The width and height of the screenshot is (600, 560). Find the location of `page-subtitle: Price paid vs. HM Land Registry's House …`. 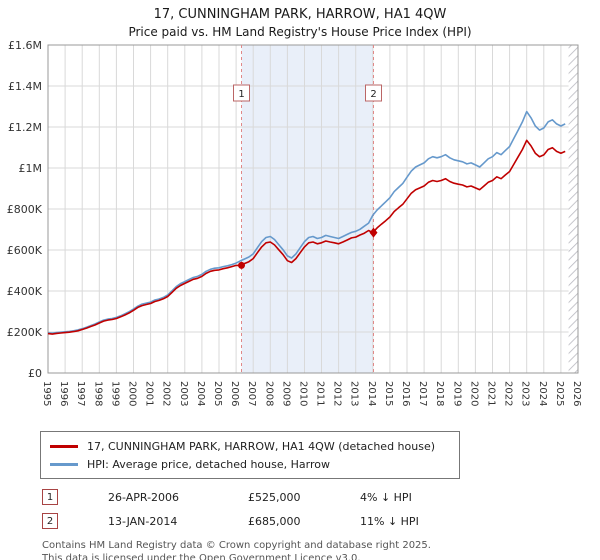

page-subtitle: Price paid vs. HM Land Registry's House … is located at coordinates (300, 32).